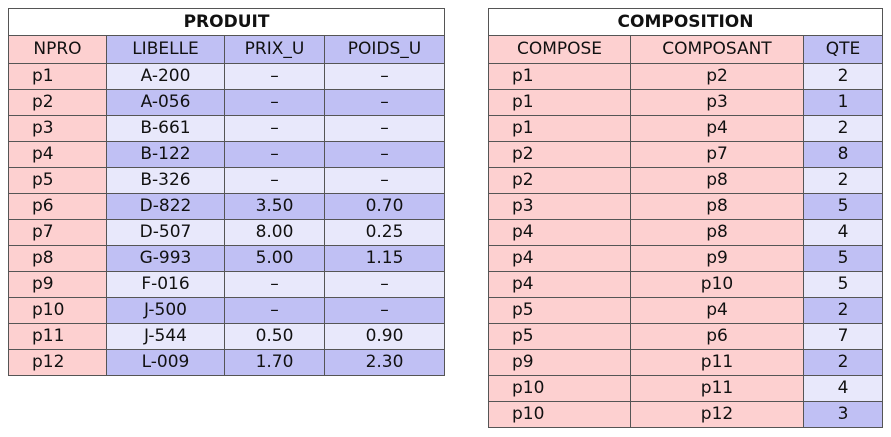 The image size is (891, 437). Describe the element at coordinates (384, 206) in the screenshot. I see `poids-cell: 0.70` at that location.